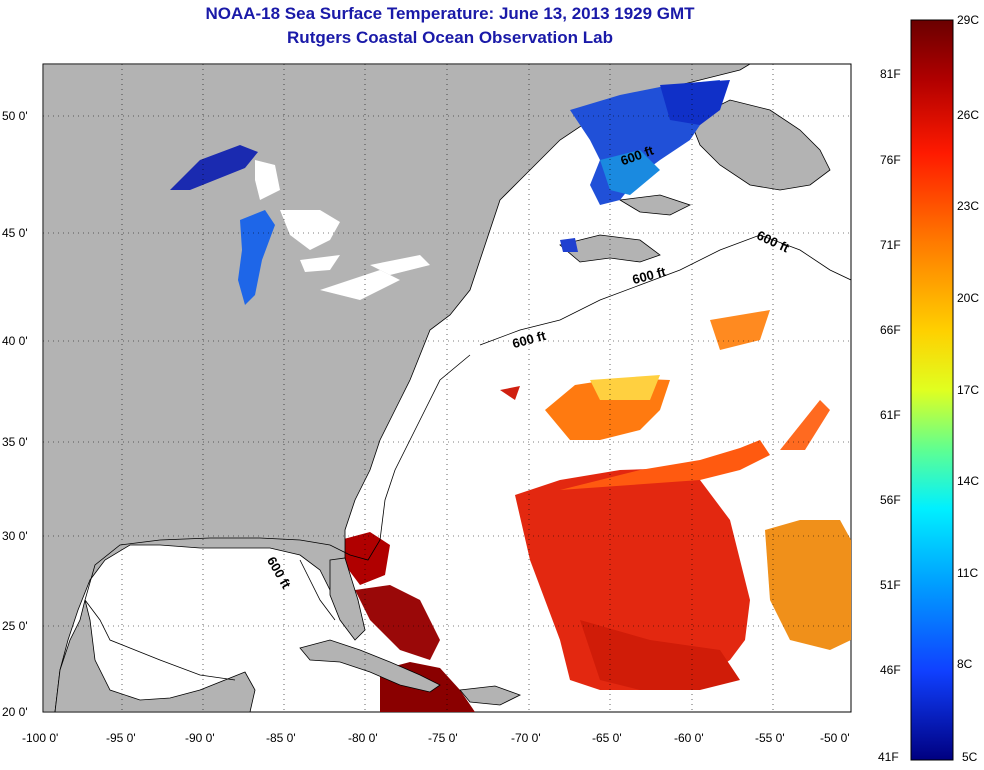  What do you see at coordinates (888, 757) in the screenshot?
I see `colorbar-fahrenheit-label: 41F` at bounding box center [888, 757].